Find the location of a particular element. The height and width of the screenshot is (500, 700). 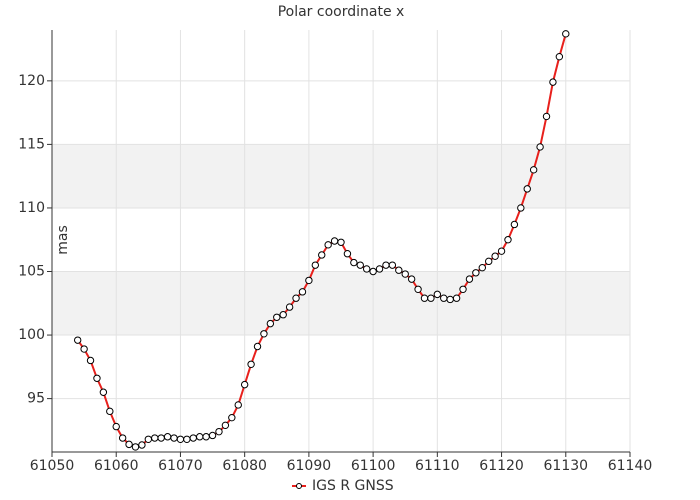

y-tick-label: 120 is located at coordinates (31, 81).